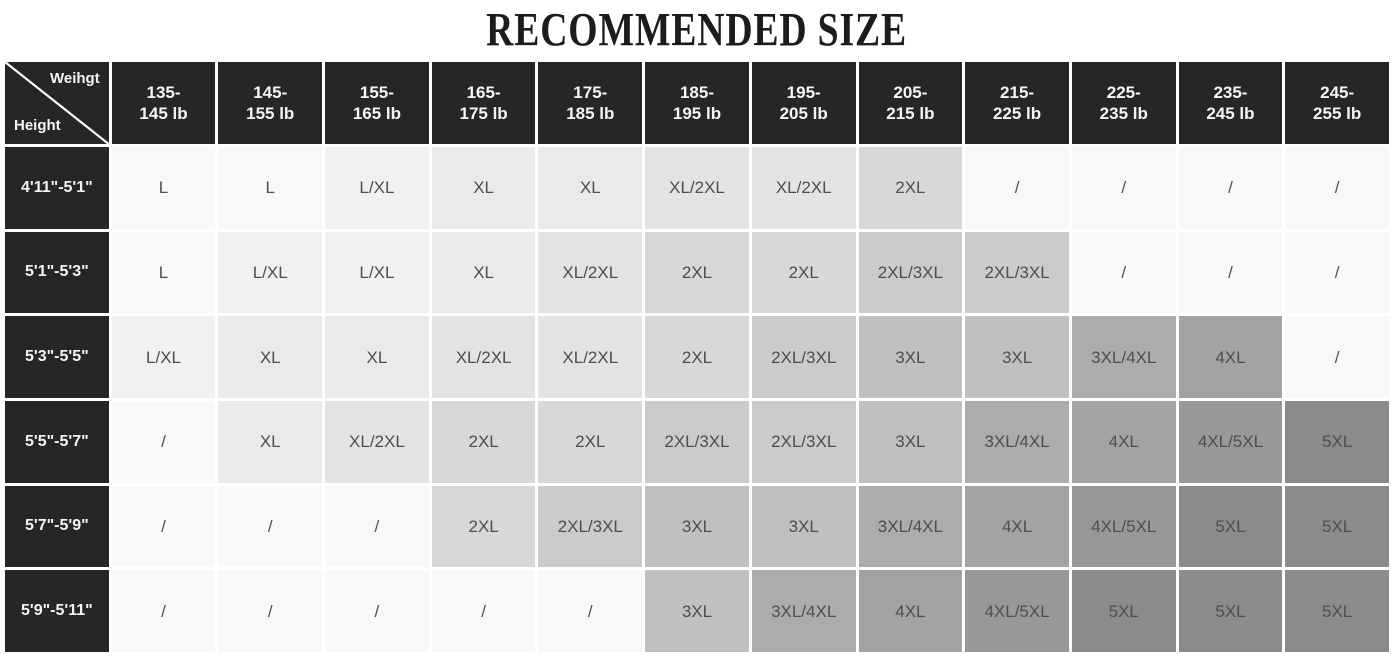 This screenshot has height=657, width=1394. What do you see at coordinates (1017, 92) in the screenshot?
I see `weight-header-line1: 215-` at bounding box center [1017, 92].